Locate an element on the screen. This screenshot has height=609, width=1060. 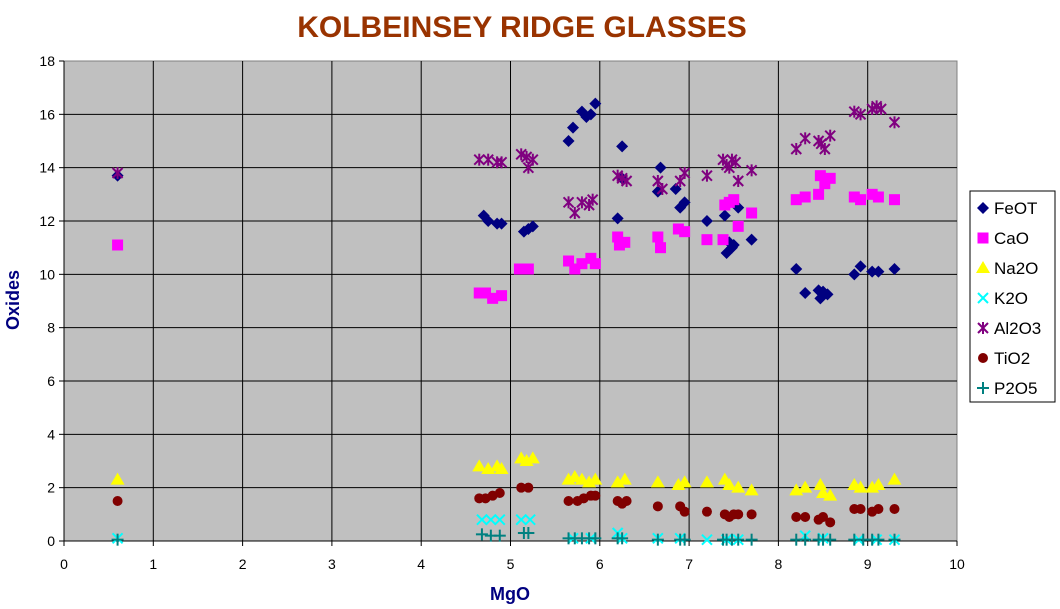
legend-item-al2o3: Al2O3 is located at coordinates (1009, 328).